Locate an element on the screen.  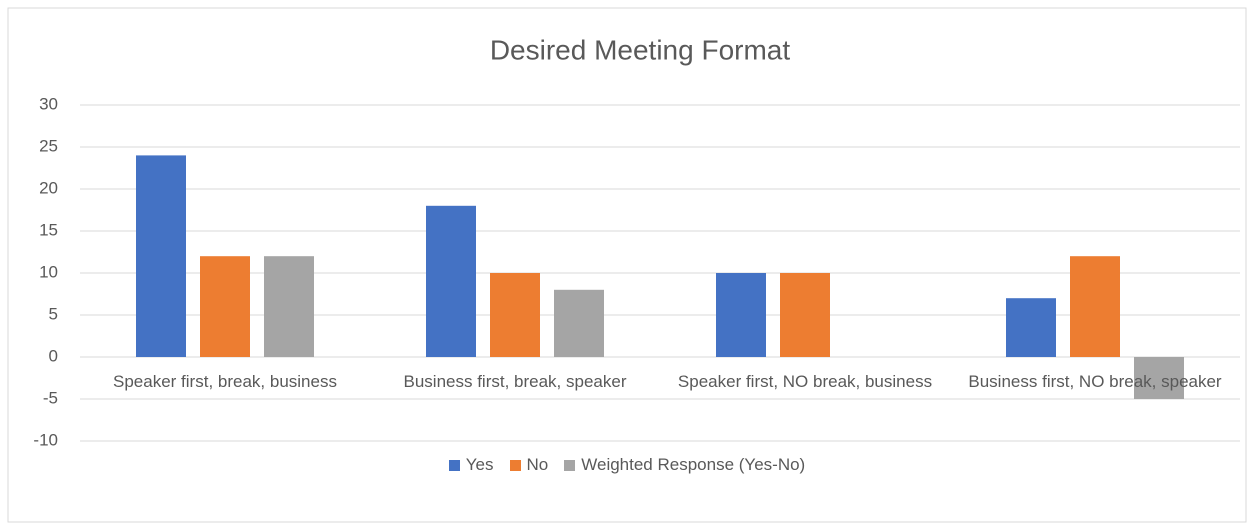
x-tick-label: Business first, break, speaker is located at coordinates (515, 381).